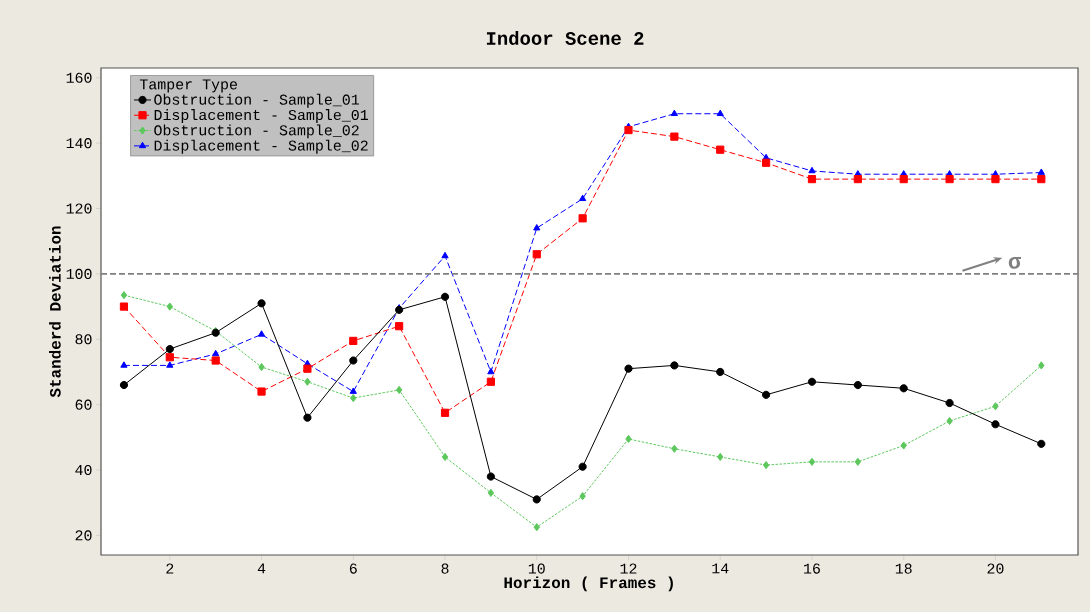 The height and width of the screenshot is (612, 1090). I want to click on annotation: σ, so click(1014, 262).